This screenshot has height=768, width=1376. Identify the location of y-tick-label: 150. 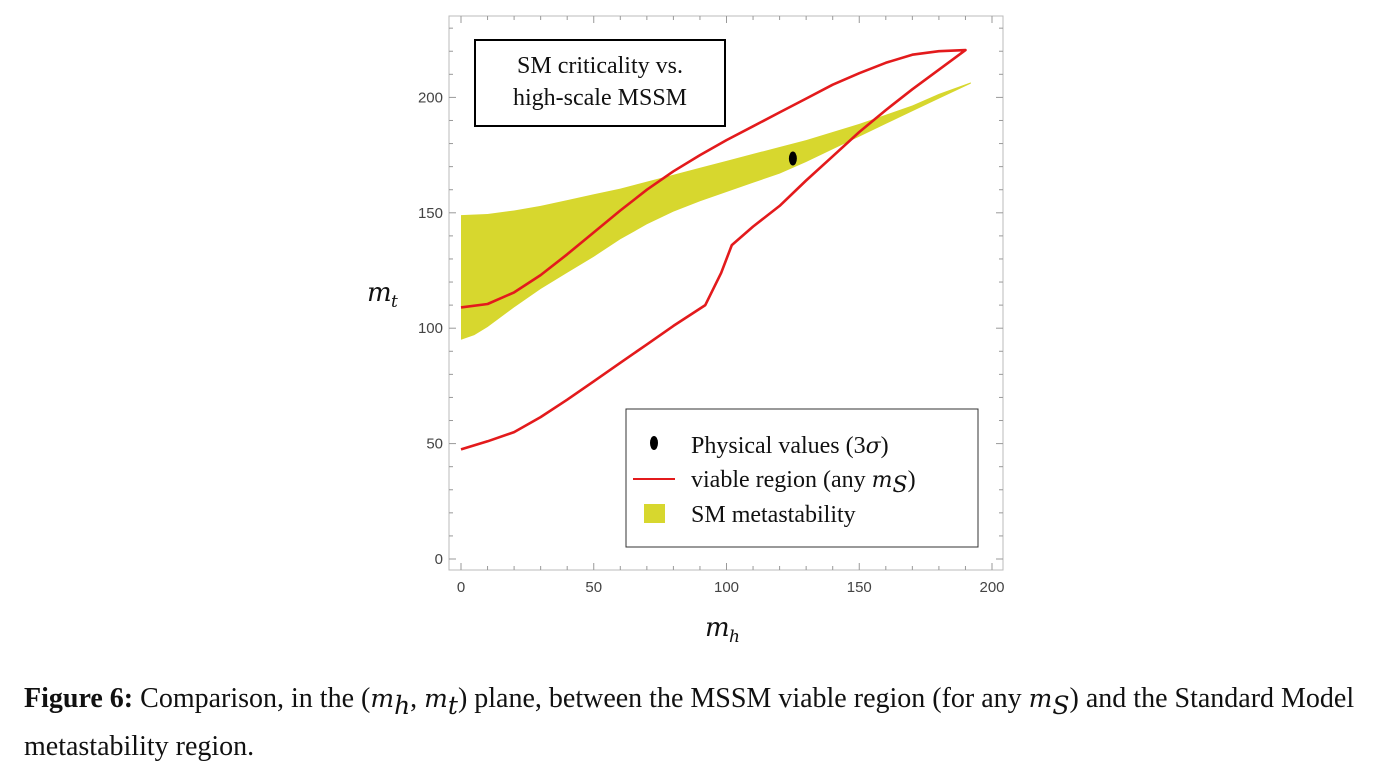
(430, 213).